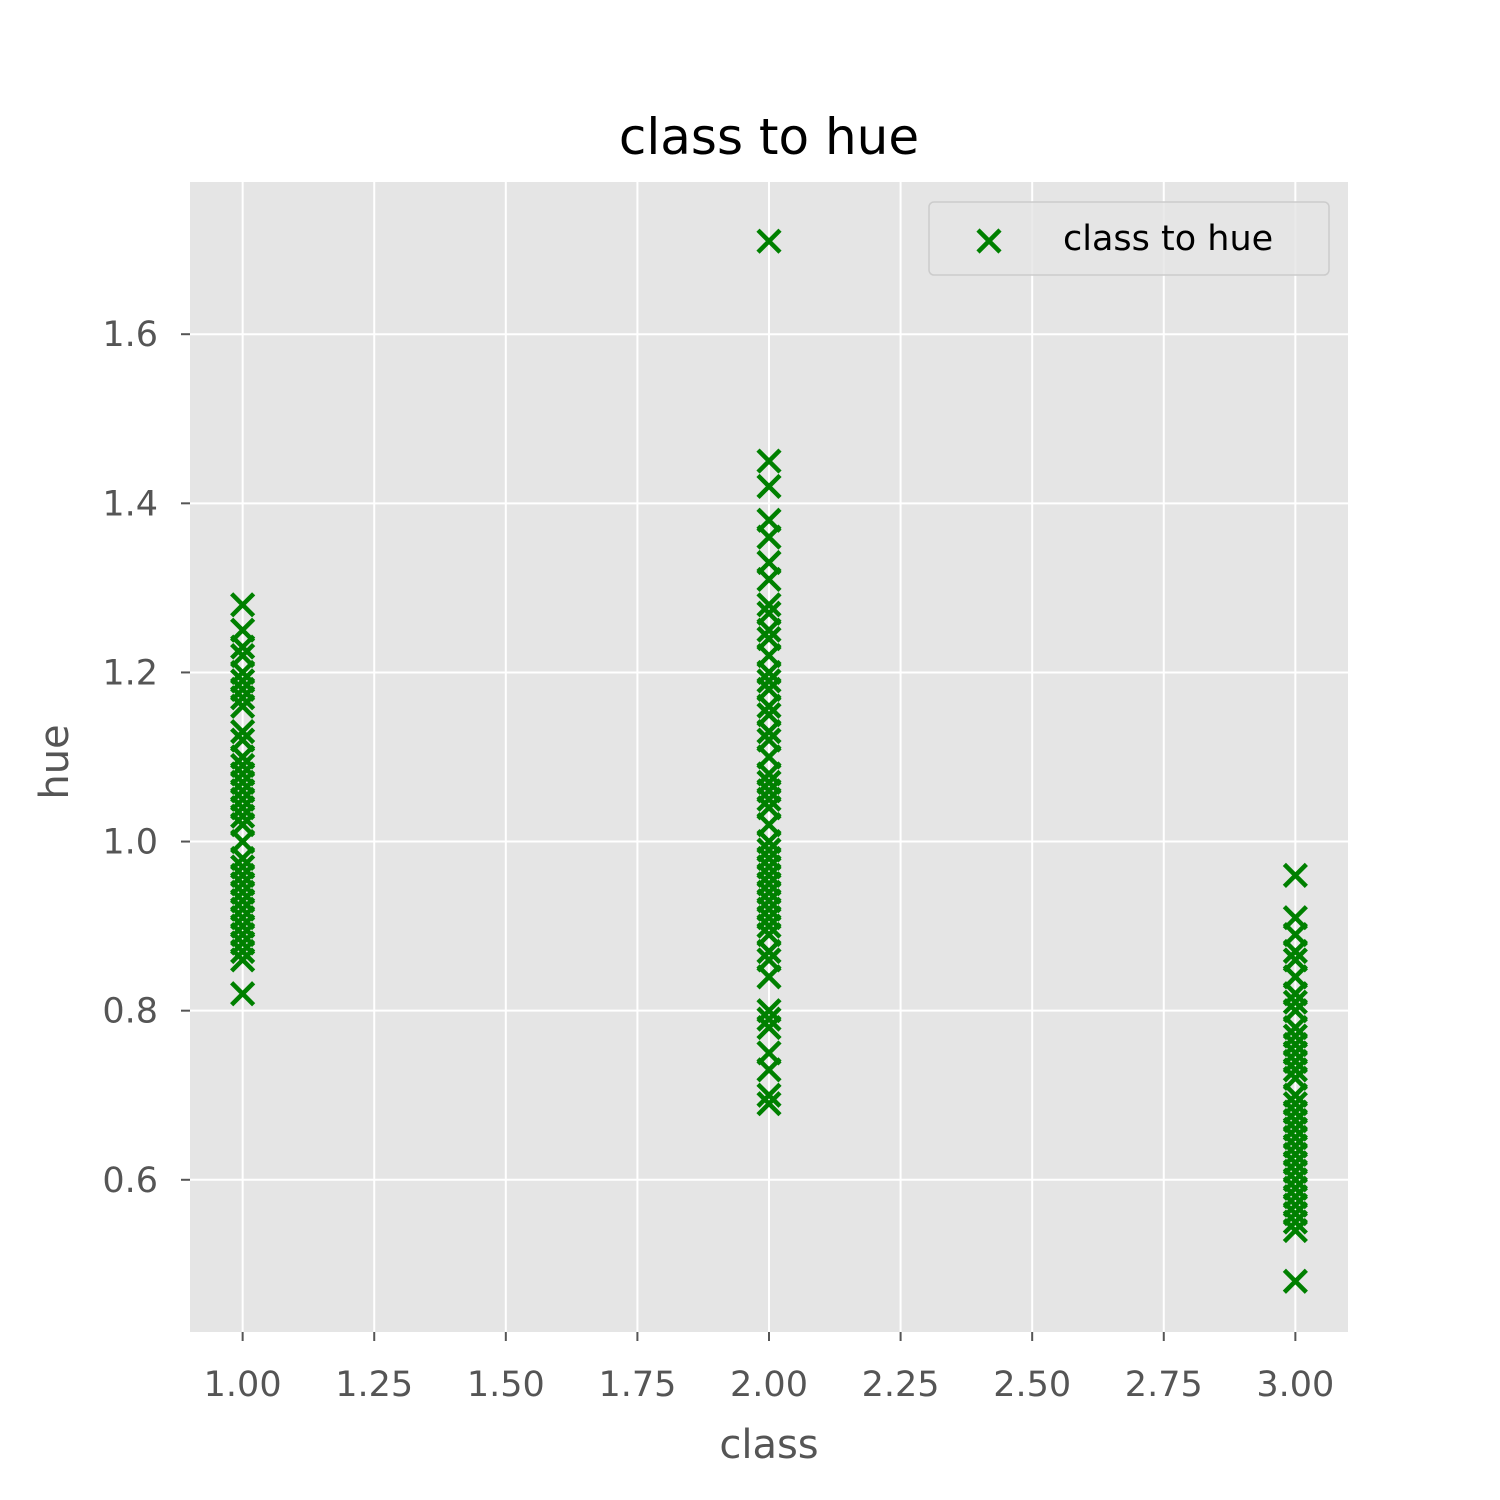 This screenshot has width=1500, height=1500. I want to click on y-tick-label: 0.6, so click(130, 1181).